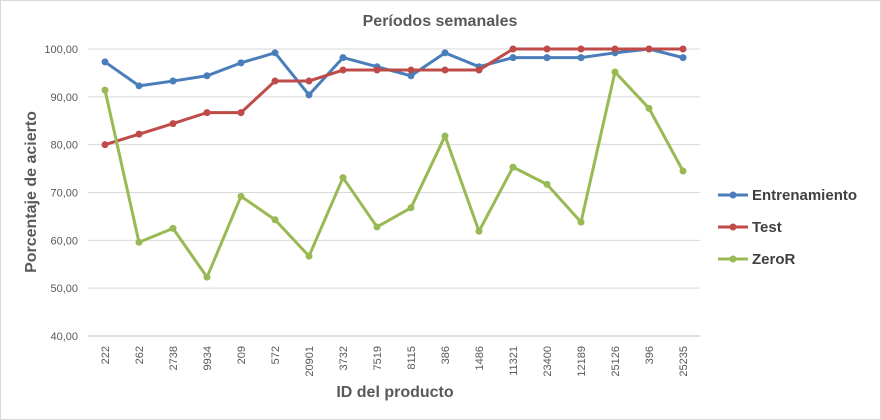 This screenshot has height=420, width=881. What do you see at coordinates (804, 195) in the screenshot?
I see `legend-label: Entrenamiento` at bounding box center [804, 195].